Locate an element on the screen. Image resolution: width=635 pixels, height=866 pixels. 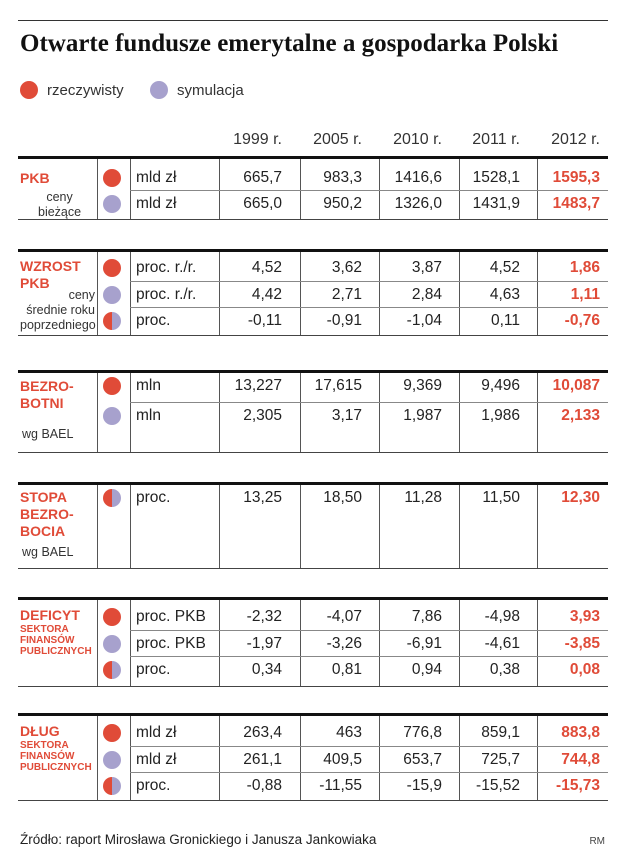
value-cell: 463 is located at coordinates (349, 732).